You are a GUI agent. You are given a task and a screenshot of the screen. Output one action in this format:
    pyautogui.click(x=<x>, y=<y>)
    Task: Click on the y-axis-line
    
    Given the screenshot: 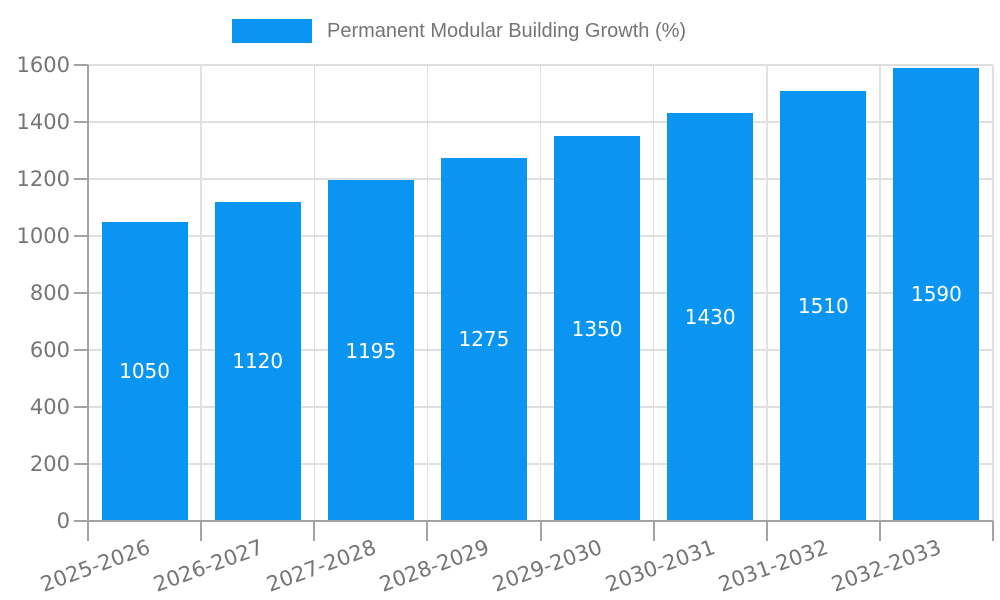 What is the action you would take?
    pyautogui.click(x=88, y=293)
    